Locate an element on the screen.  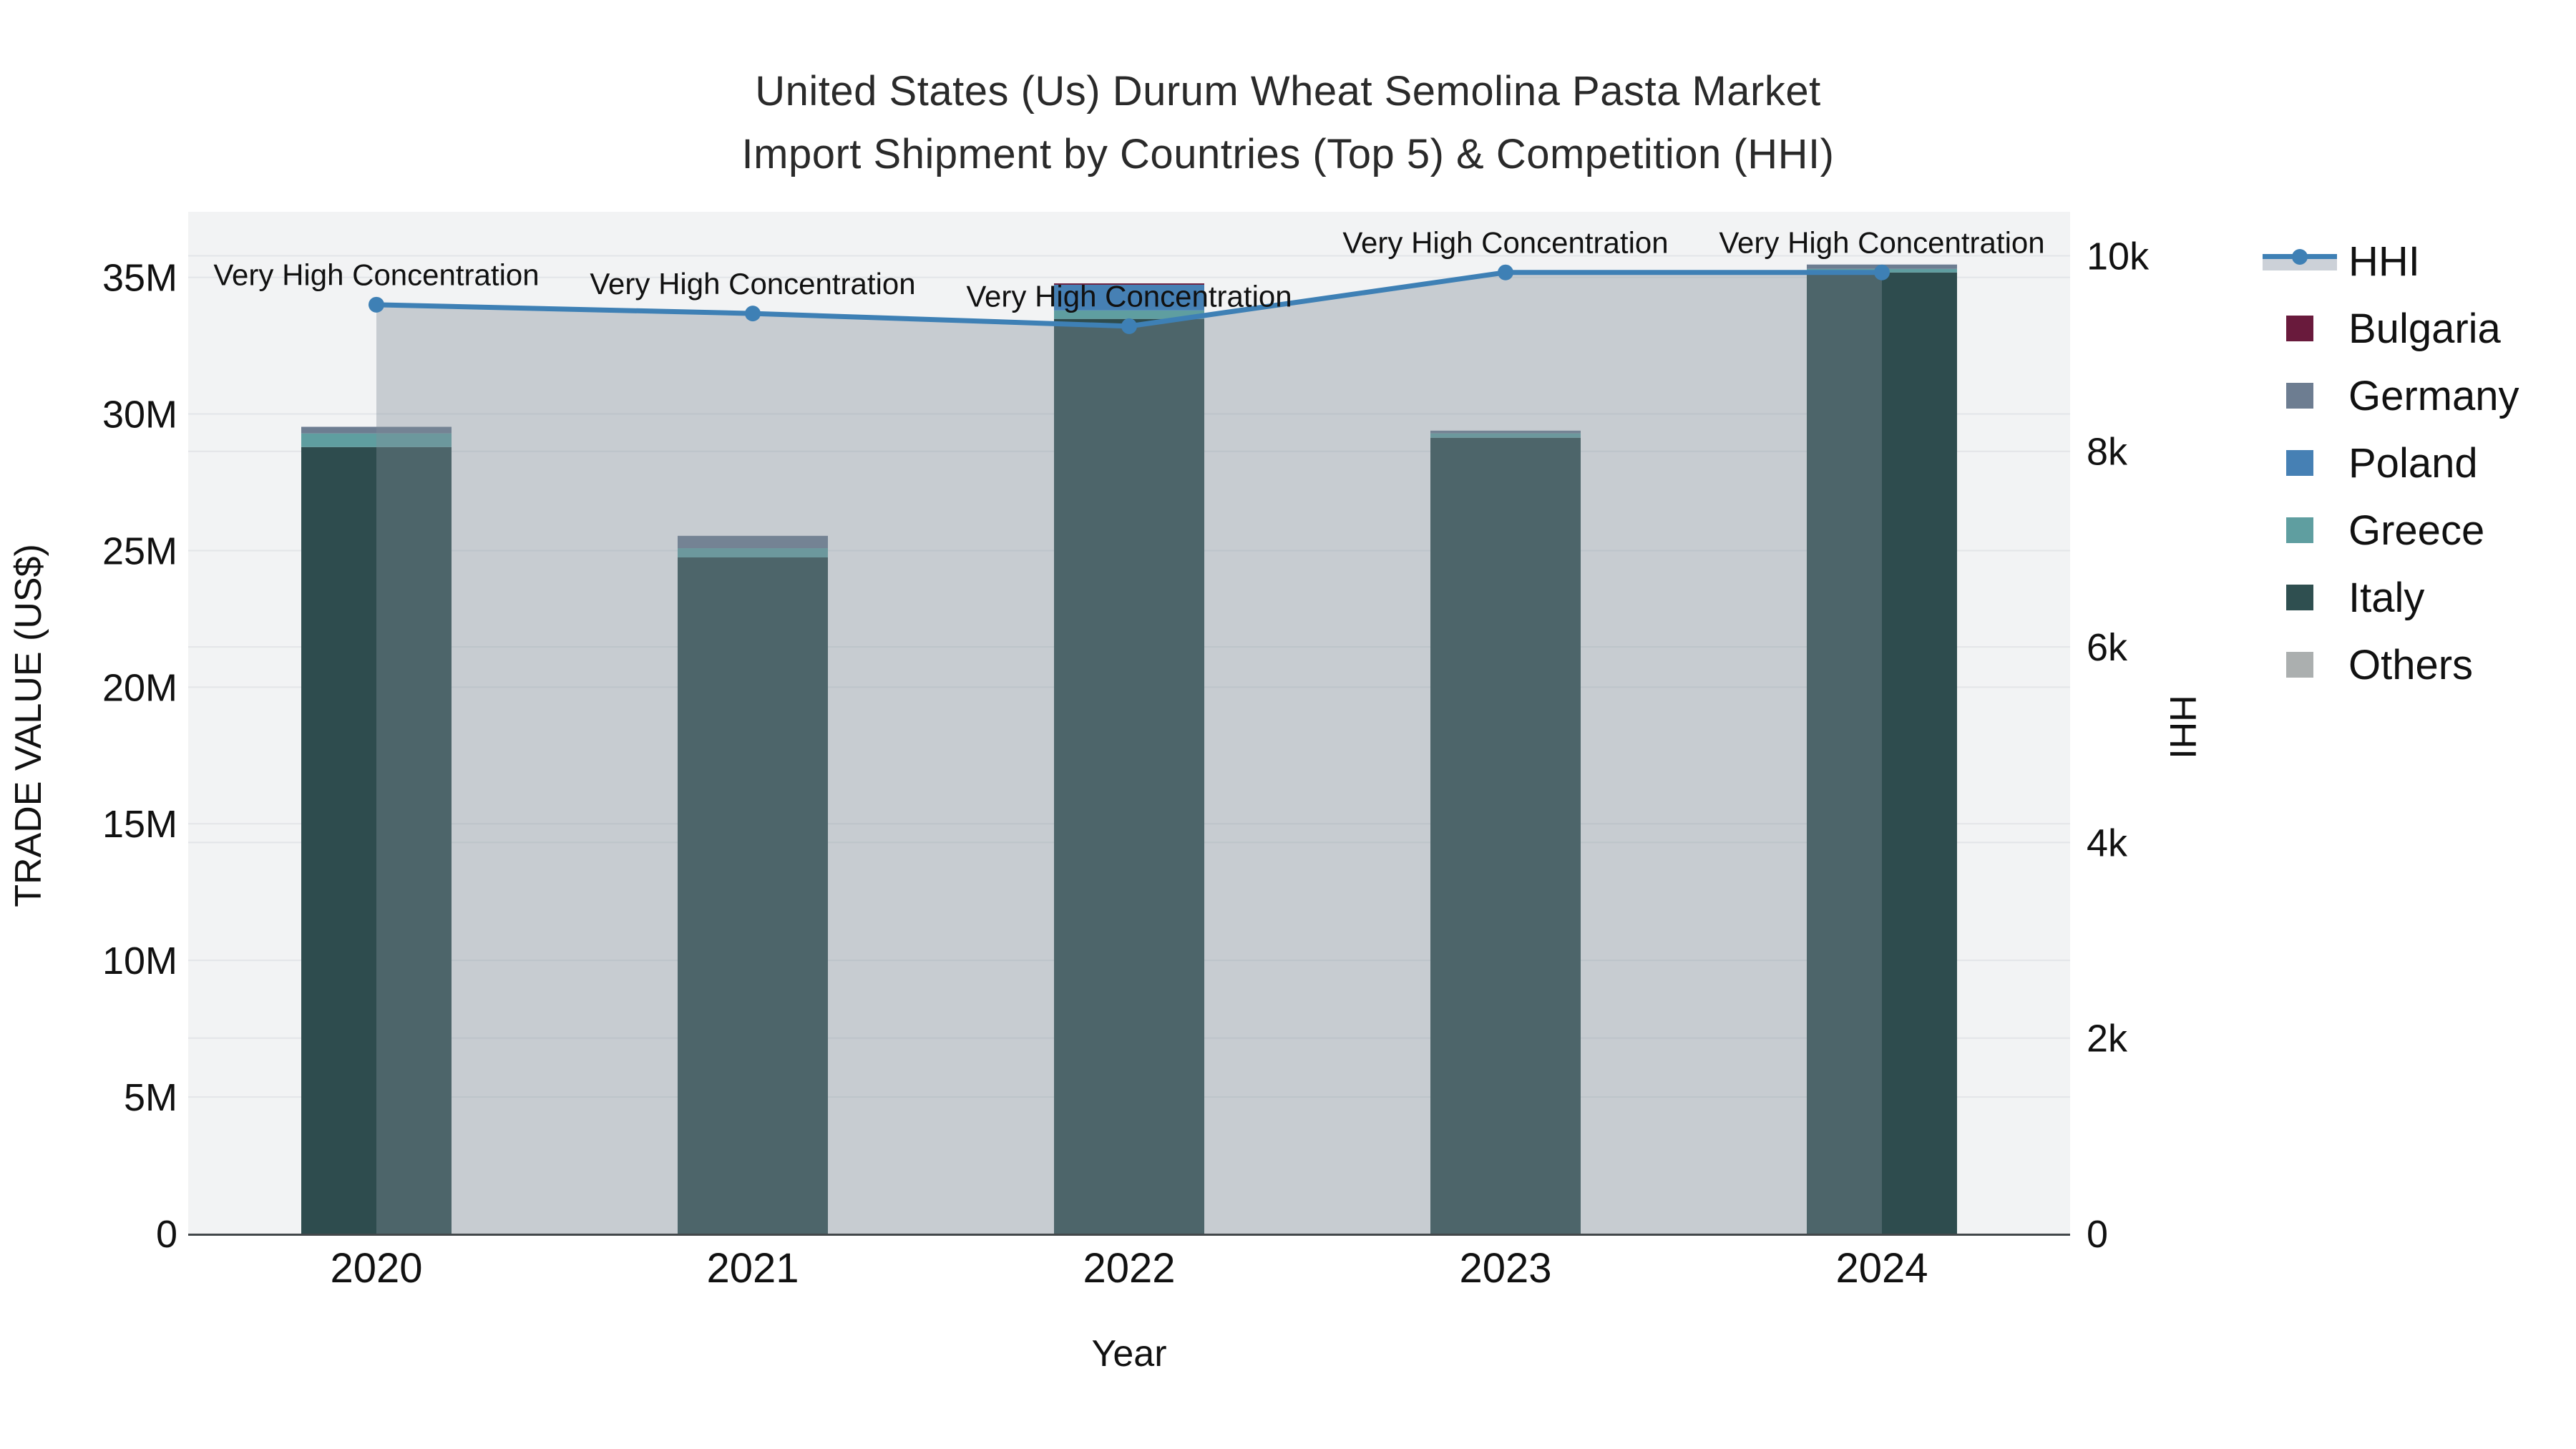
y-left-tick-25M: 25M is located at coordinates (139, 551).